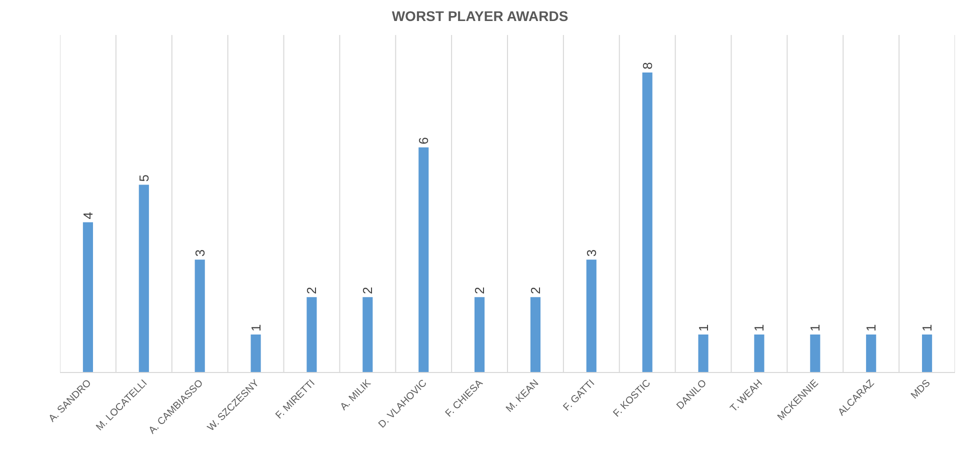  Describe the element at coordinates (88, 216) in the screenshot. I see `data-label: 4` at that location.